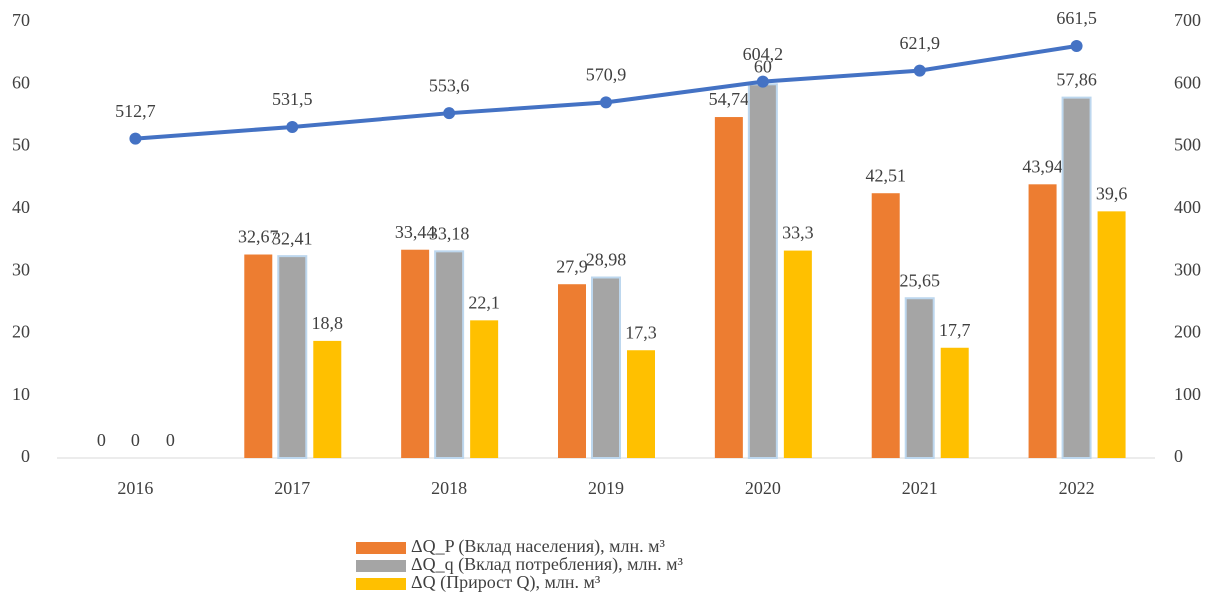 The height and width of the screenshot is (600, 1212). I want to click on data-label: 32,41, so click(292, 238).